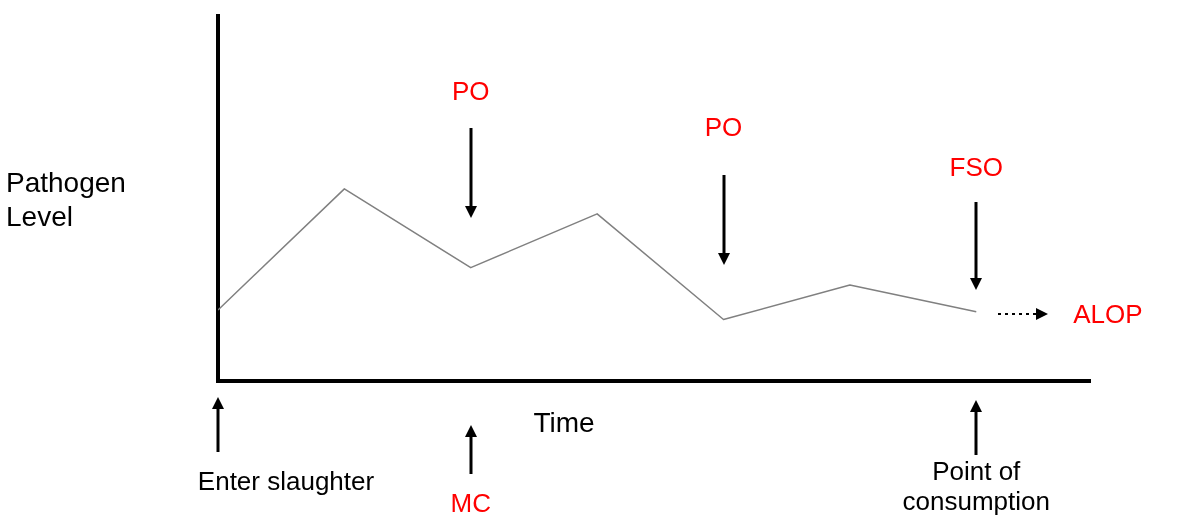 The height and width of the screenshot is (522, 1180). Describe the element at coordinates (976, 167) in the screenshot. I see `text: FSO` at that location.